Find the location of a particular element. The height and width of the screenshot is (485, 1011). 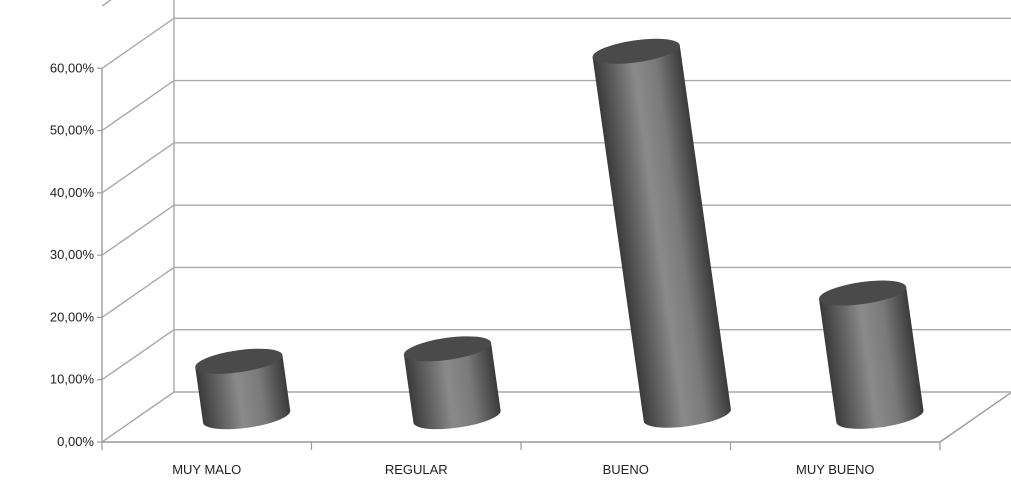

y-tick-label: 30,00% is located at coordinates (72, 254).